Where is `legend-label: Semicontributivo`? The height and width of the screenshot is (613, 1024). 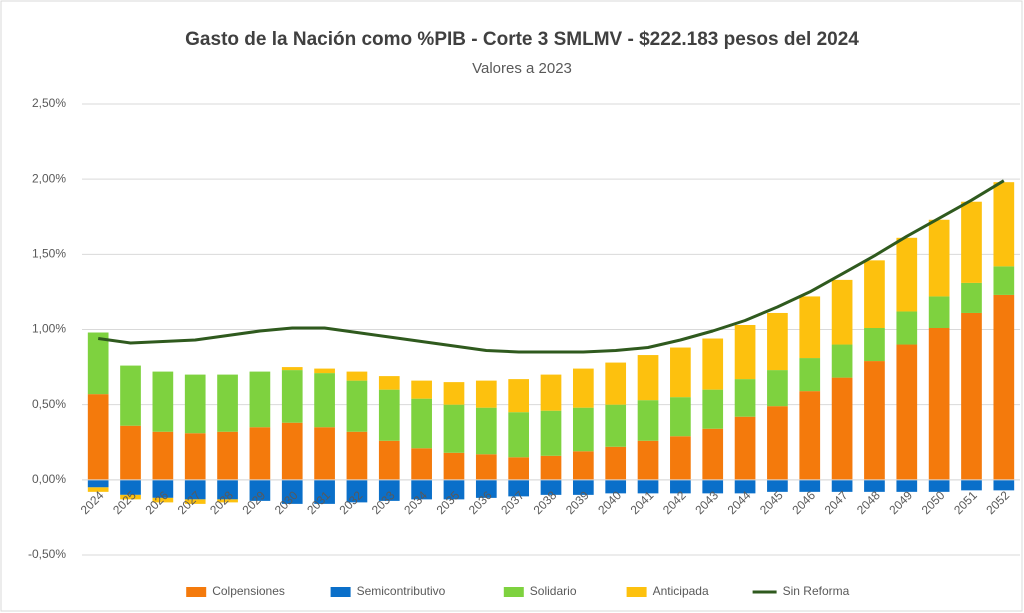 legend-label: Semicontributivo is located at coordinates (401, 591).